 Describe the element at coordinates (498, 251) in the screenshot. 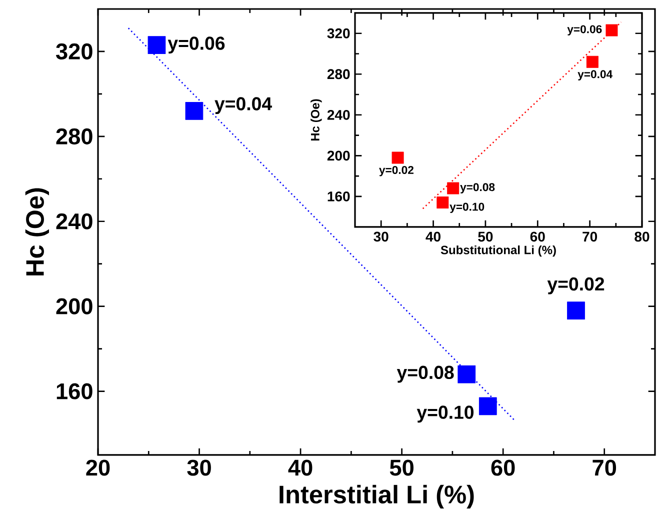

I see `x-axis-title: Substitutional Li (%)` at that location.